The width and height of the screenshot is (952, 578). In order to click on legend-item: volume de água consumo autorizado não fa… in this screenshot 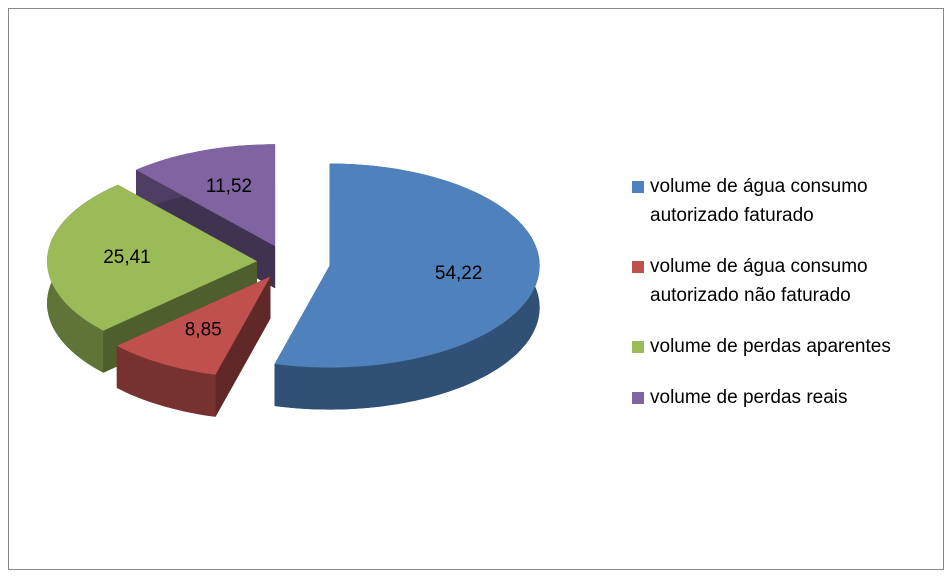, I will do `click(787, 281)`.